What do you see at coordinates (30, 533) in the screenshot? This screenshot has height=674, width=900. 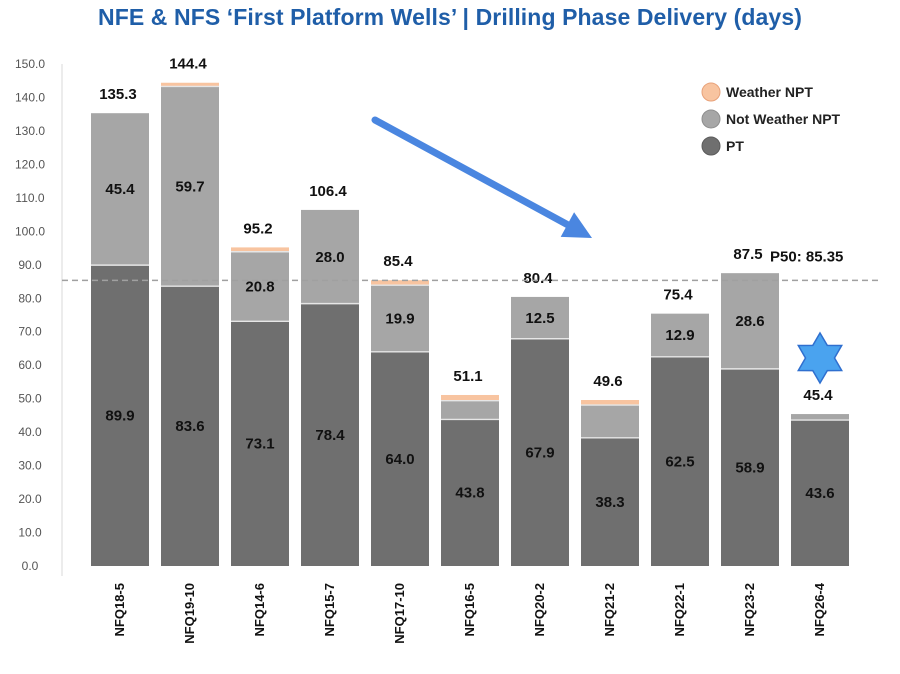 I see `y-tick-label: 10.0` at bounding box center [30, 533].